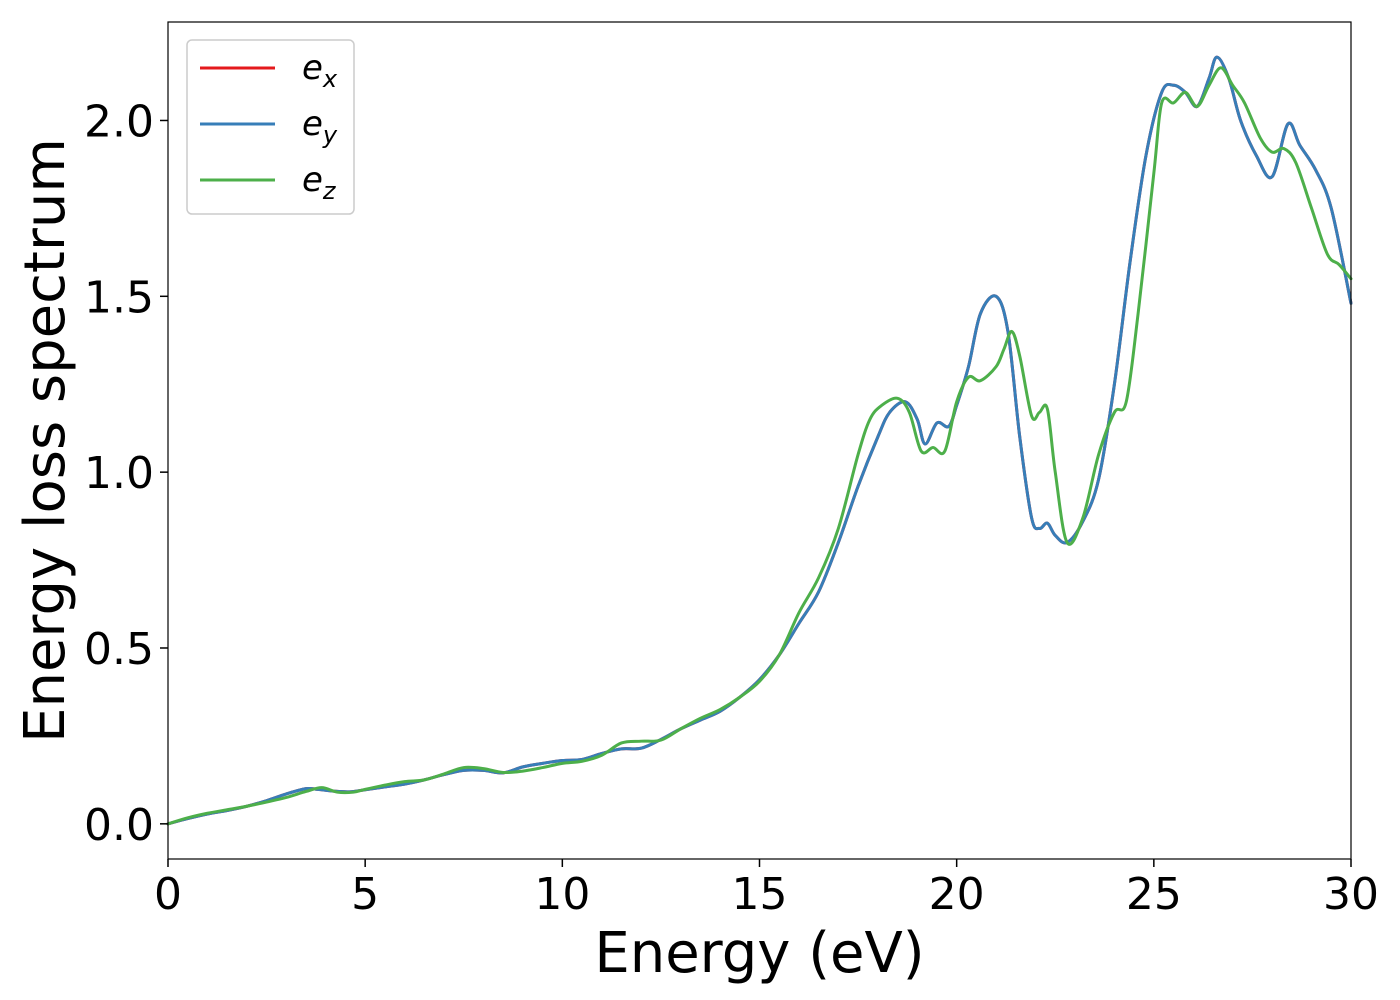 The height and width of the screenshot is (1000, 1400). I want to click on x-tick-label: 20, so click(957, 894).